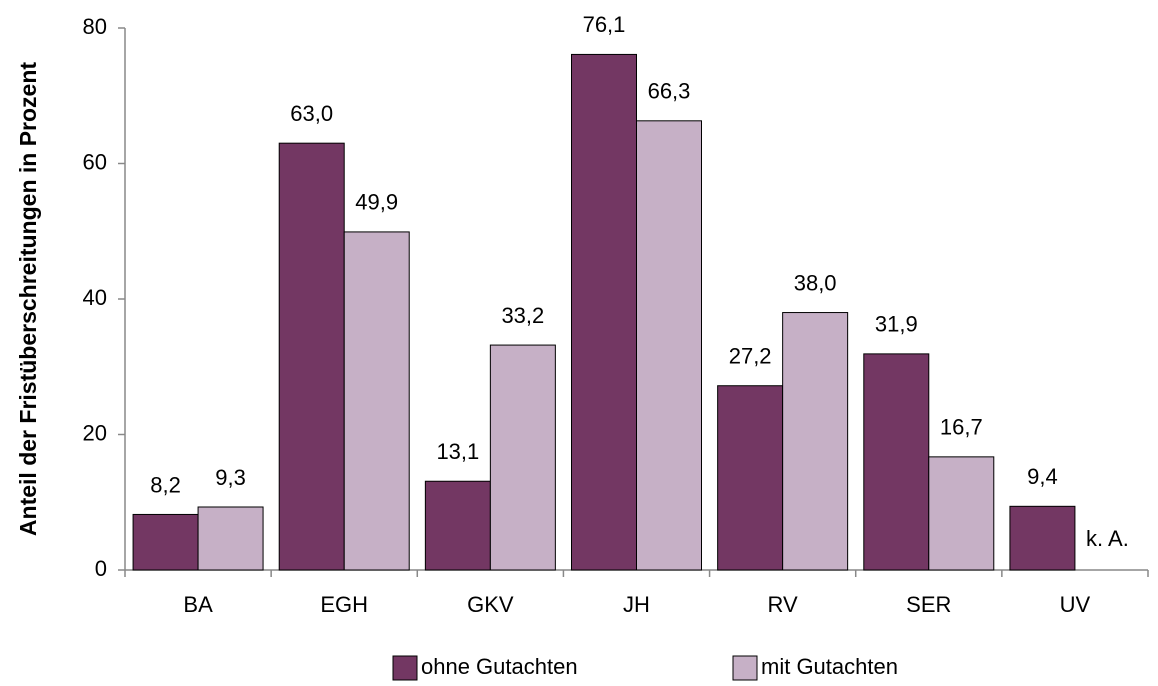  I want to click on x-tick-label: JH, so click(636, 604).